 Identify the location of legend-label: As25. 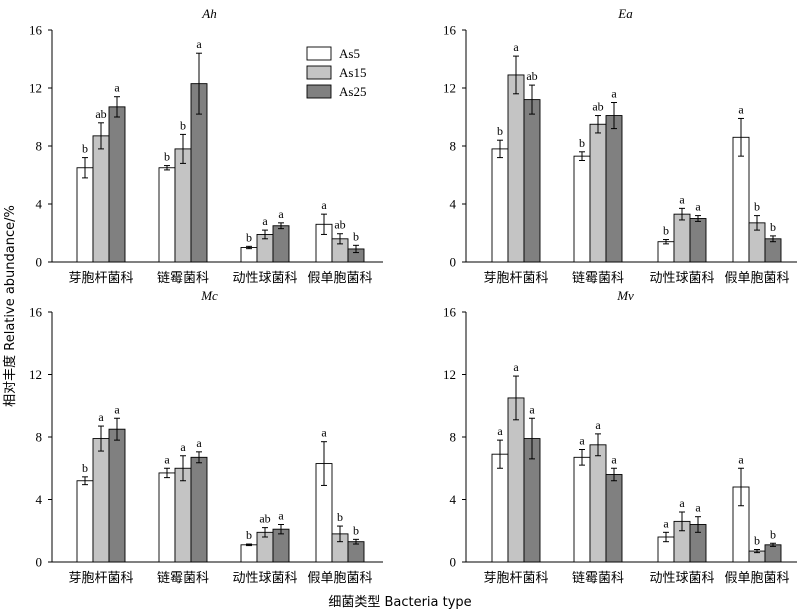
(352, 91).